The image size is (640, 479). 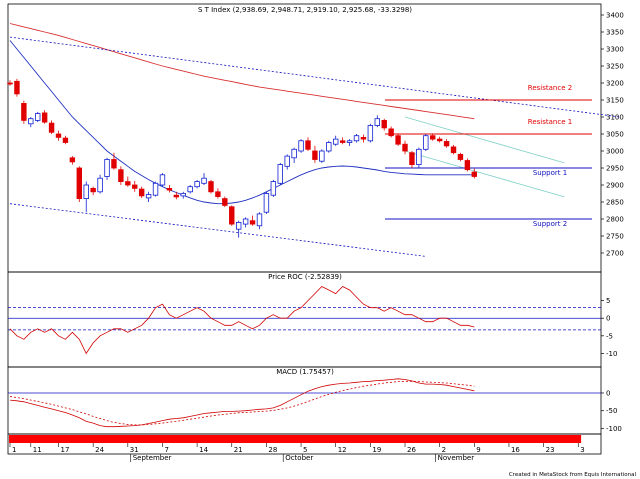 I want to click on level-label: Support 2, so click(x=550, y=224).